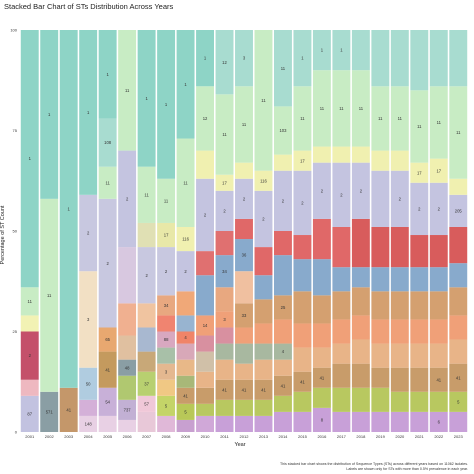  I want to click on segment-label: 108, so click(108, 142).